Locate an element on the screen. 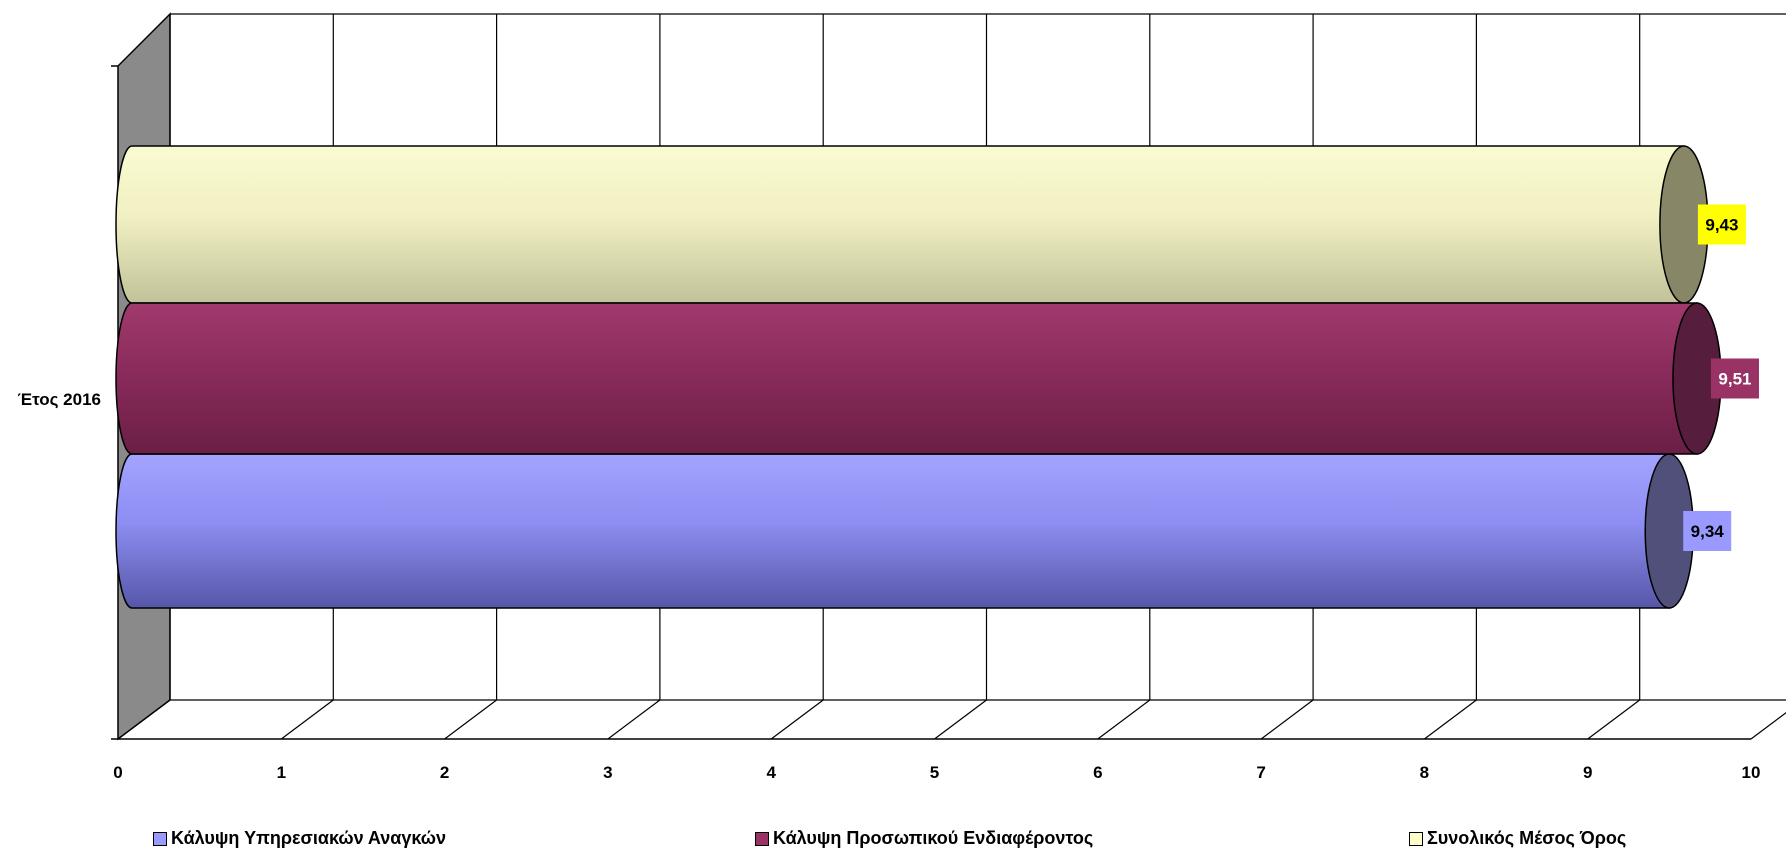 The width and height of the screenshot is (1786, 853). x-tick-label: 0 is located at coordinates (117, 772).